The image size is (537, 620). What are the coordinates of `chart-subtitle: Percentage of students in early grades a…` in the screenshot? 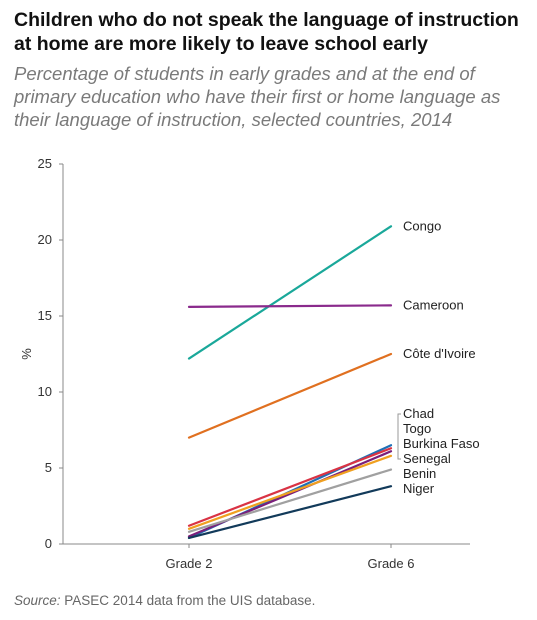 It's located at (257, 96).